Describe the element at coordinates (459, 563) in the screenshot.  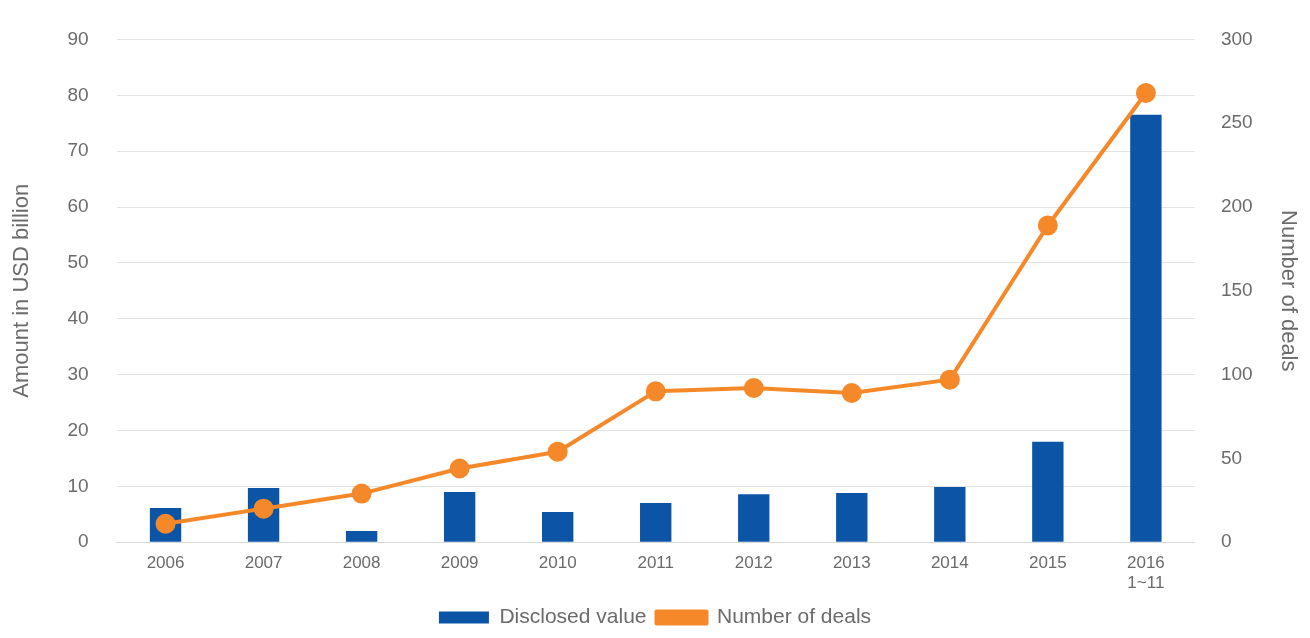
I see `x-tick-label: 2009` at that location.